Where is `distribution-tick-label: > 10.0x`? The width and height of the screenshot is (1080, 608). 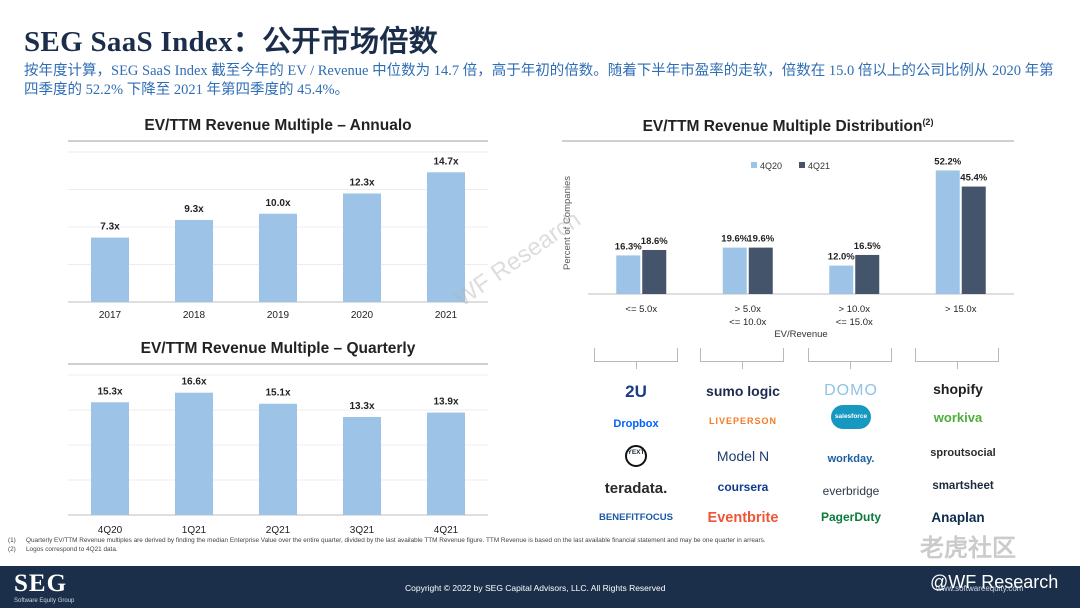 distribution-tick-label: > 10.0x is located at coordinates (855, 309).